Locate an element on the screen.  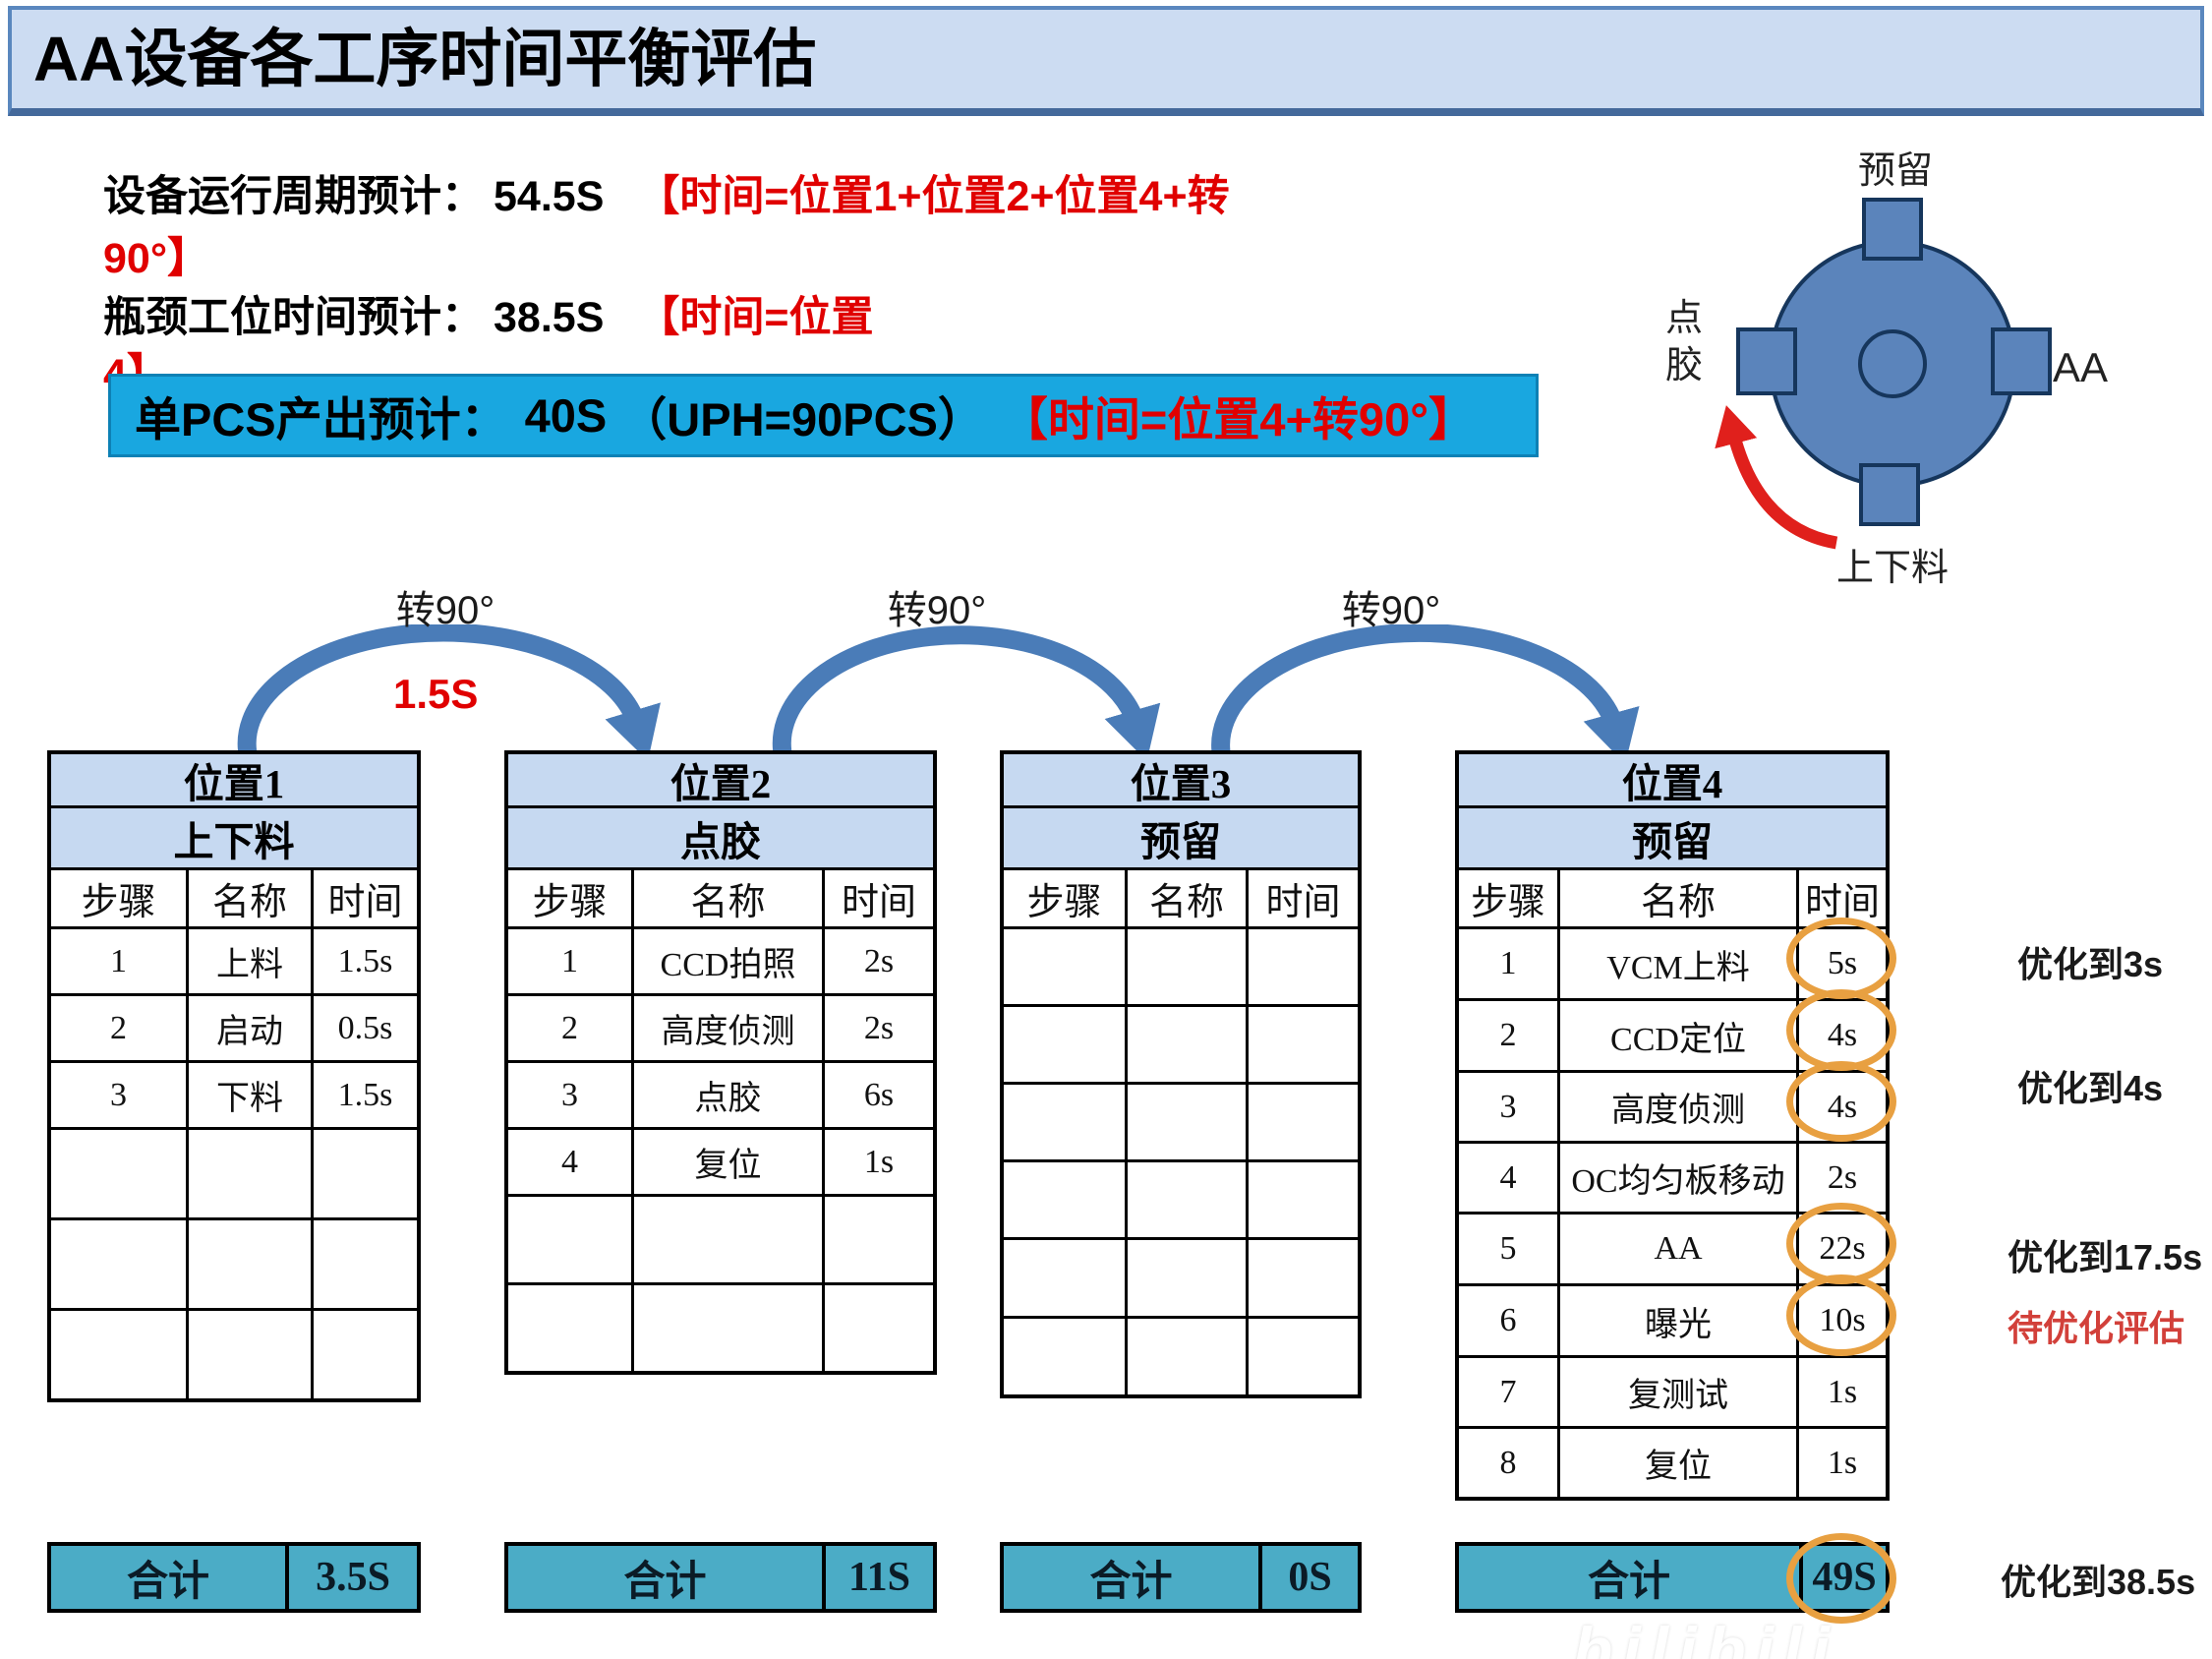
total-value: 3.5S is located at coordinates (353, 1577).